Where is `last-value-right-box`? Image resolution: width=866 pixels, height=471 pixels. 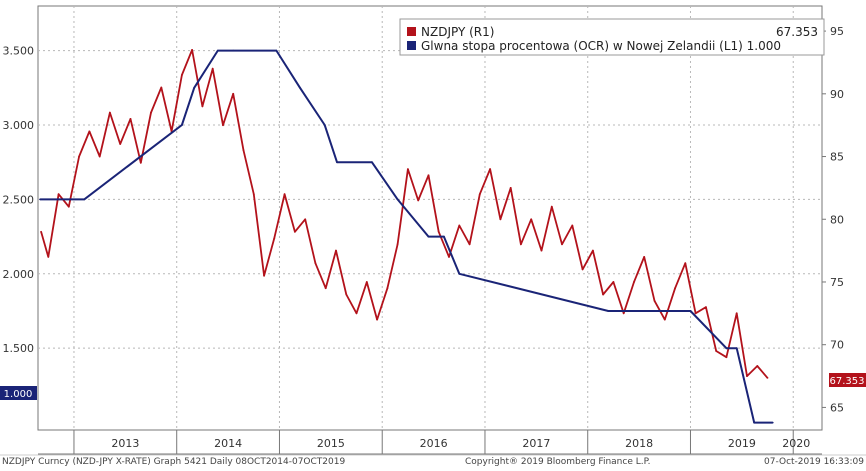
last-value-right-box is located at coordinates (847, 380).